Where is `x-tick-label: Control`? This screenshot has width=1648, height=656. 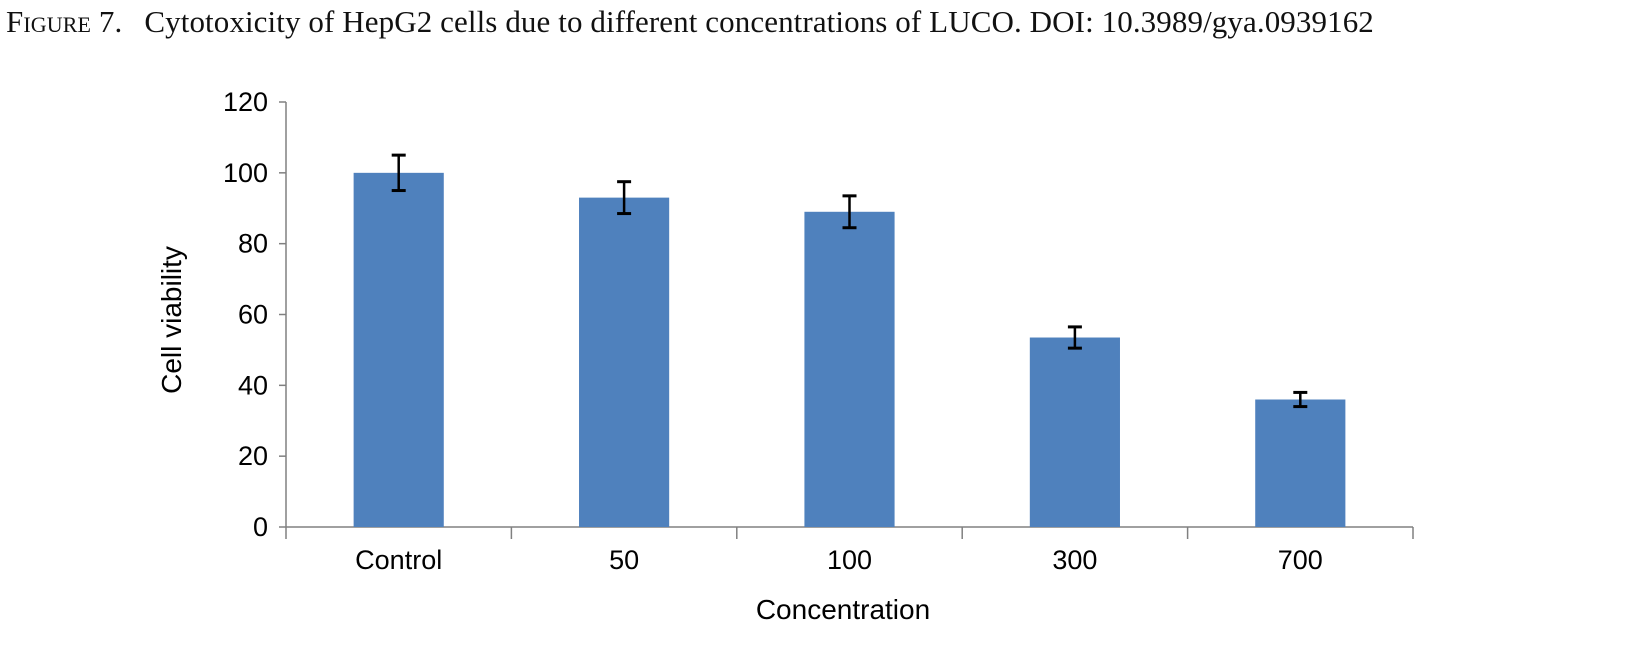
x-tick-label: Control is located at coordinates (398, 560).